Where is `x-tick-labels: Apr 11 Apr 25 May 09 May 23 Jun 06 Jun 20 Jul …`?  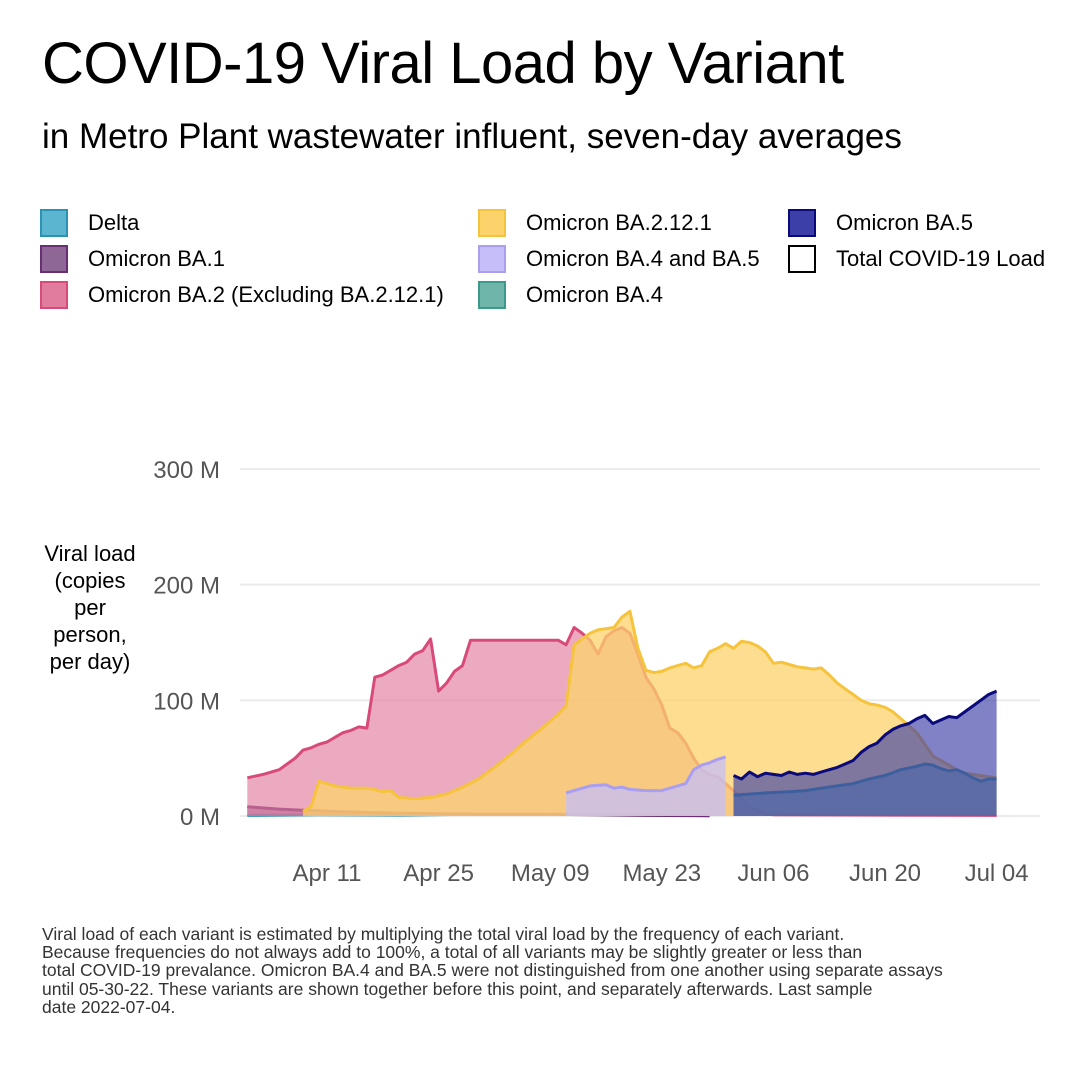
x-tick-labels: Apr 11 Apr 25 May 09 May 23 Jun 06 Jun 20 Jul … is located at coordinates (661, 873).